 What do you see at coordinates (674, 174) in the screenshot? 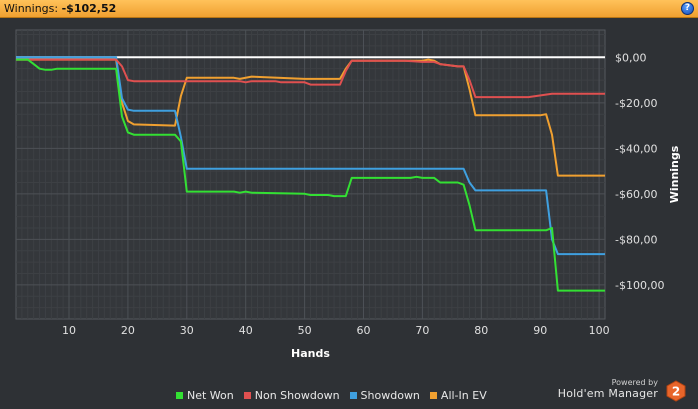
I see `y-axis-label: Winnings` at bounding box center [674, 174].